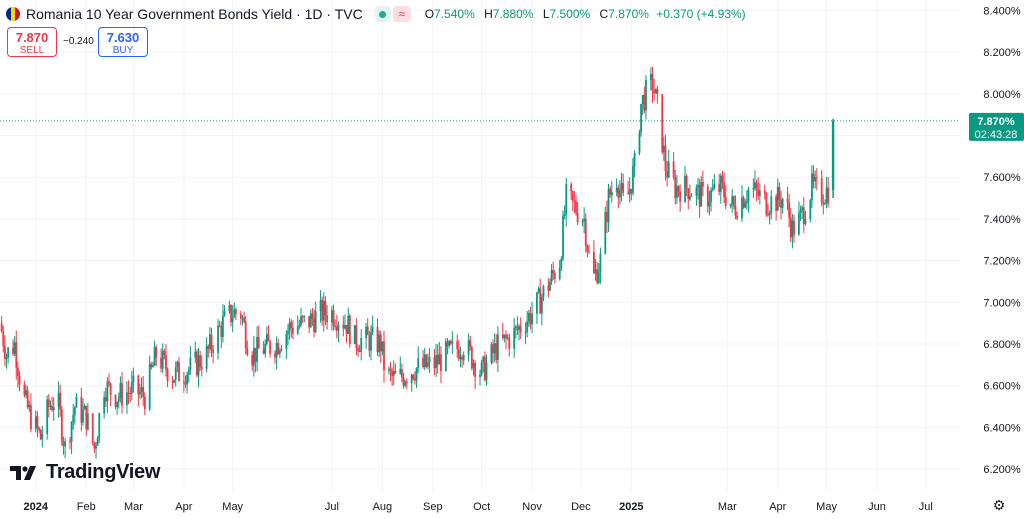 The height and width of the screenshot is (519, 1024). I want to click on x-tick-label: Apr, so click(777, 507).